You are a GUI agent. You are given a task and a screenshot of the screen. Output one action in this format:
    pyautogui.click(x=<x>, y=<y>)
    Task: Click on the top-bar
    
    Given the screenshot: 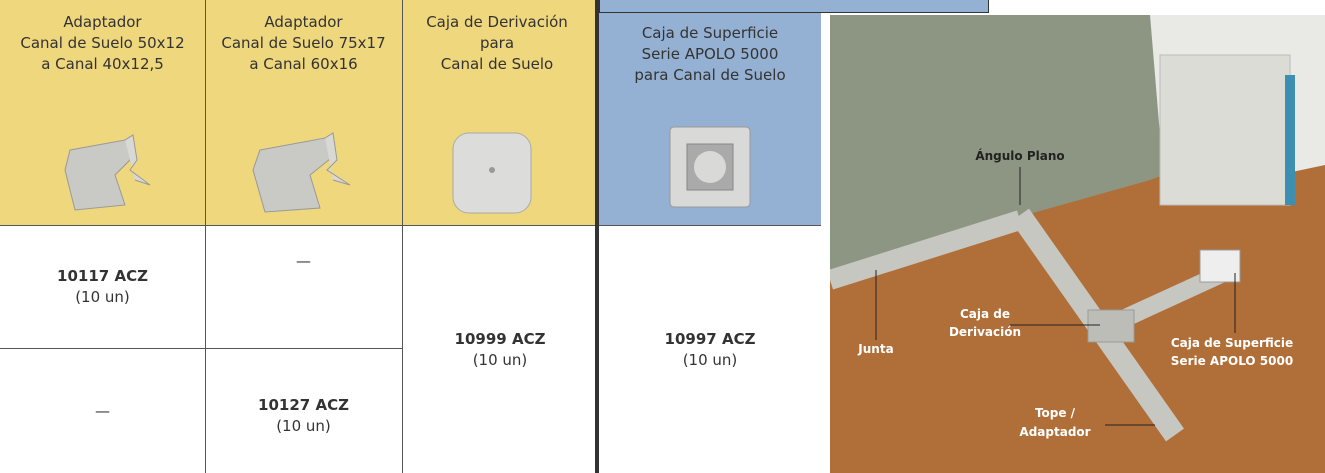 What is the action you would take?
    pyautogui.click(x=794, y=6)
    